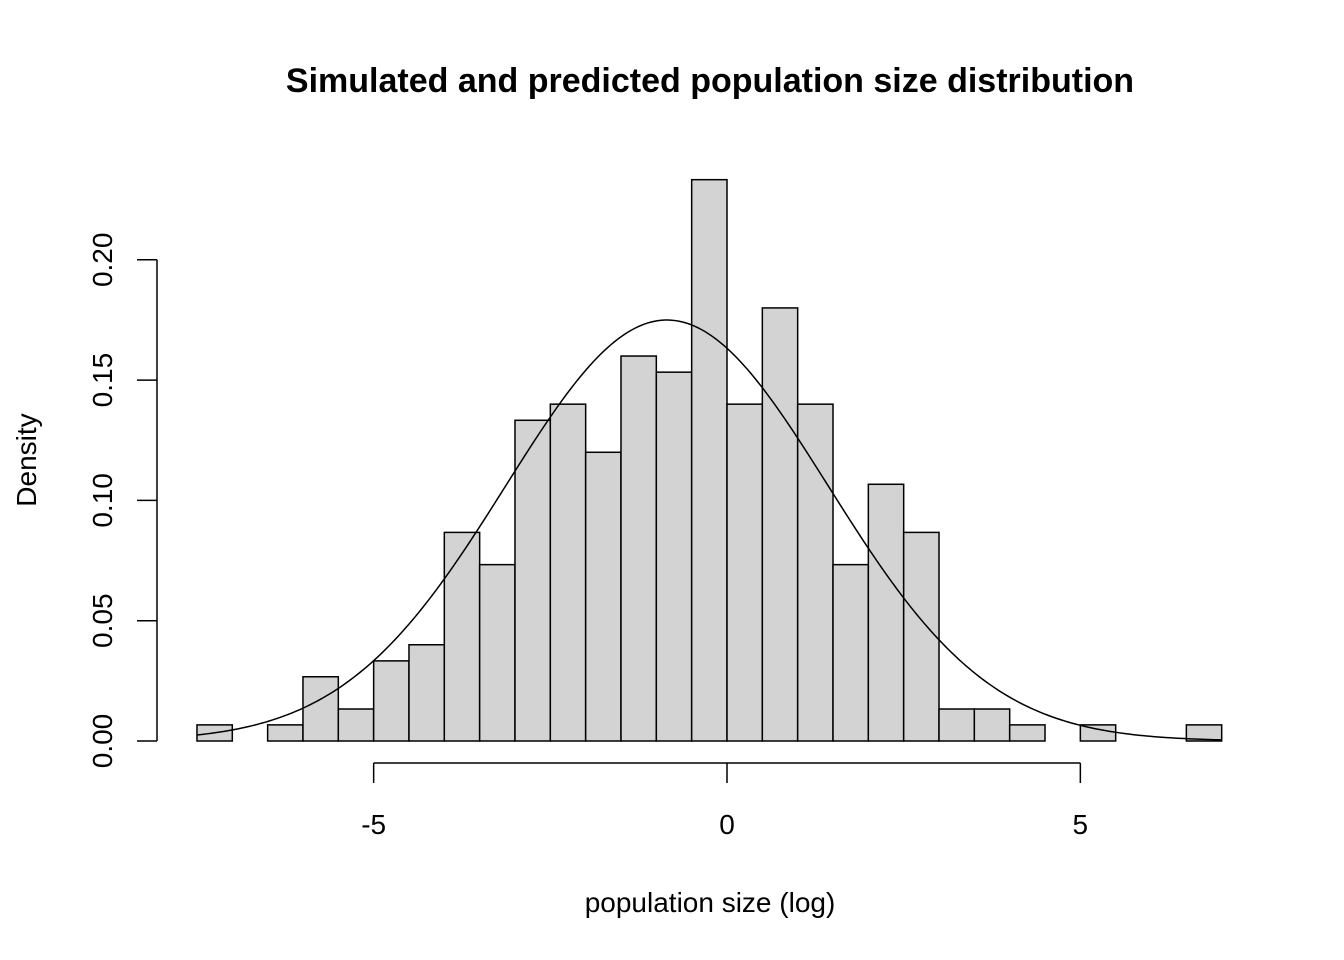  I want to click on y-tick-label-0: 0.00, so click(102, 741).